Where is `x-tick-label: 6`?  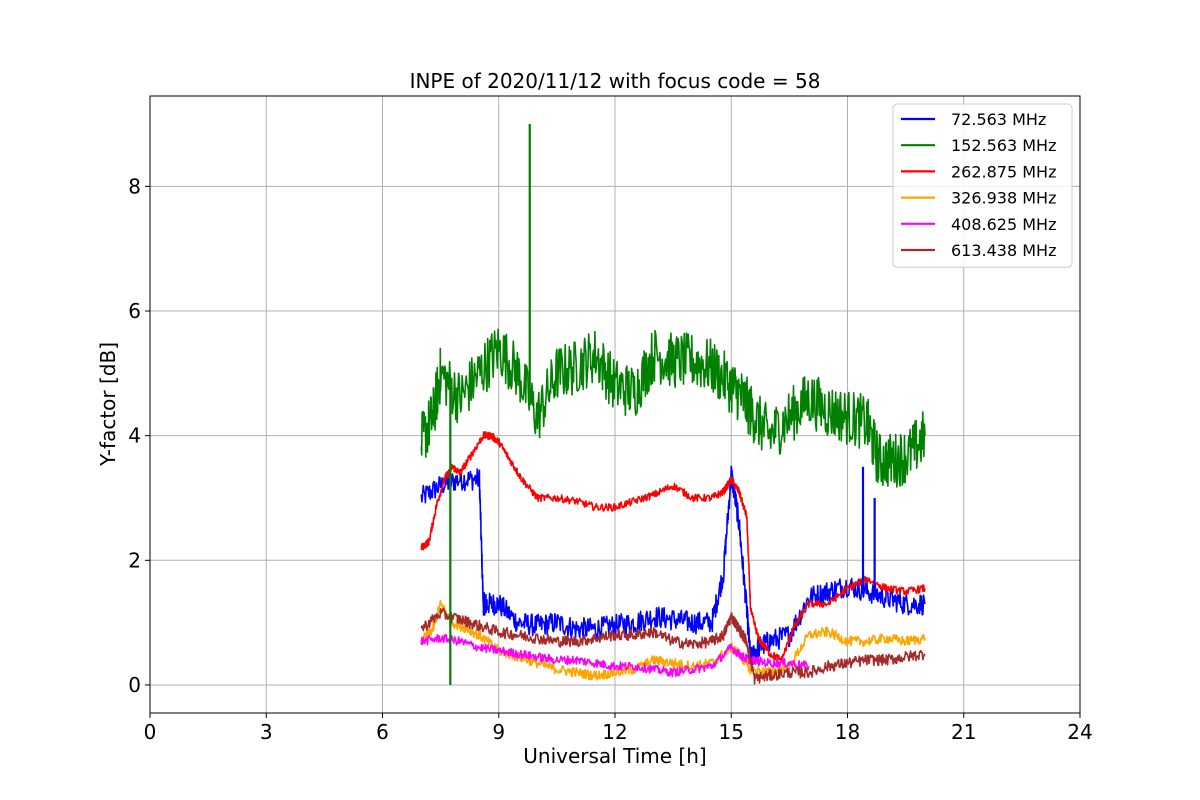 x-tick-label: 6 is located at coordinates (382, 732).